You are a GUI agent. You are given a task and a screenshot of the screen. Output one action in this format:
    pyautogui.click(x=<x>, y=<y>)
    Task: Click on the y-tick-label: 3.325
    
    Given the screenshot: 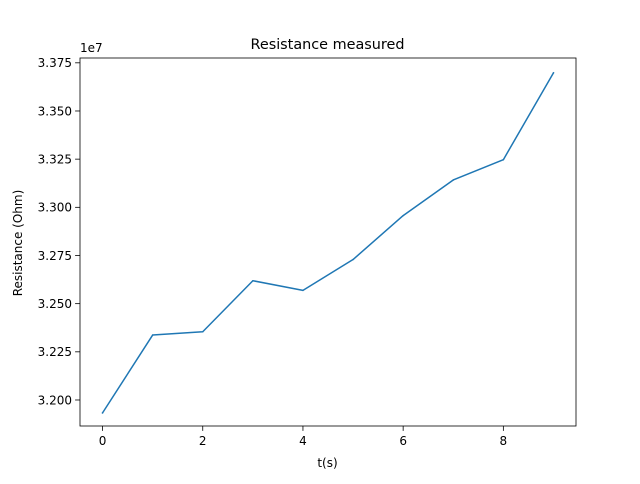 What is the action you would take?
    pyautogui.click(x=55, y=159)
    